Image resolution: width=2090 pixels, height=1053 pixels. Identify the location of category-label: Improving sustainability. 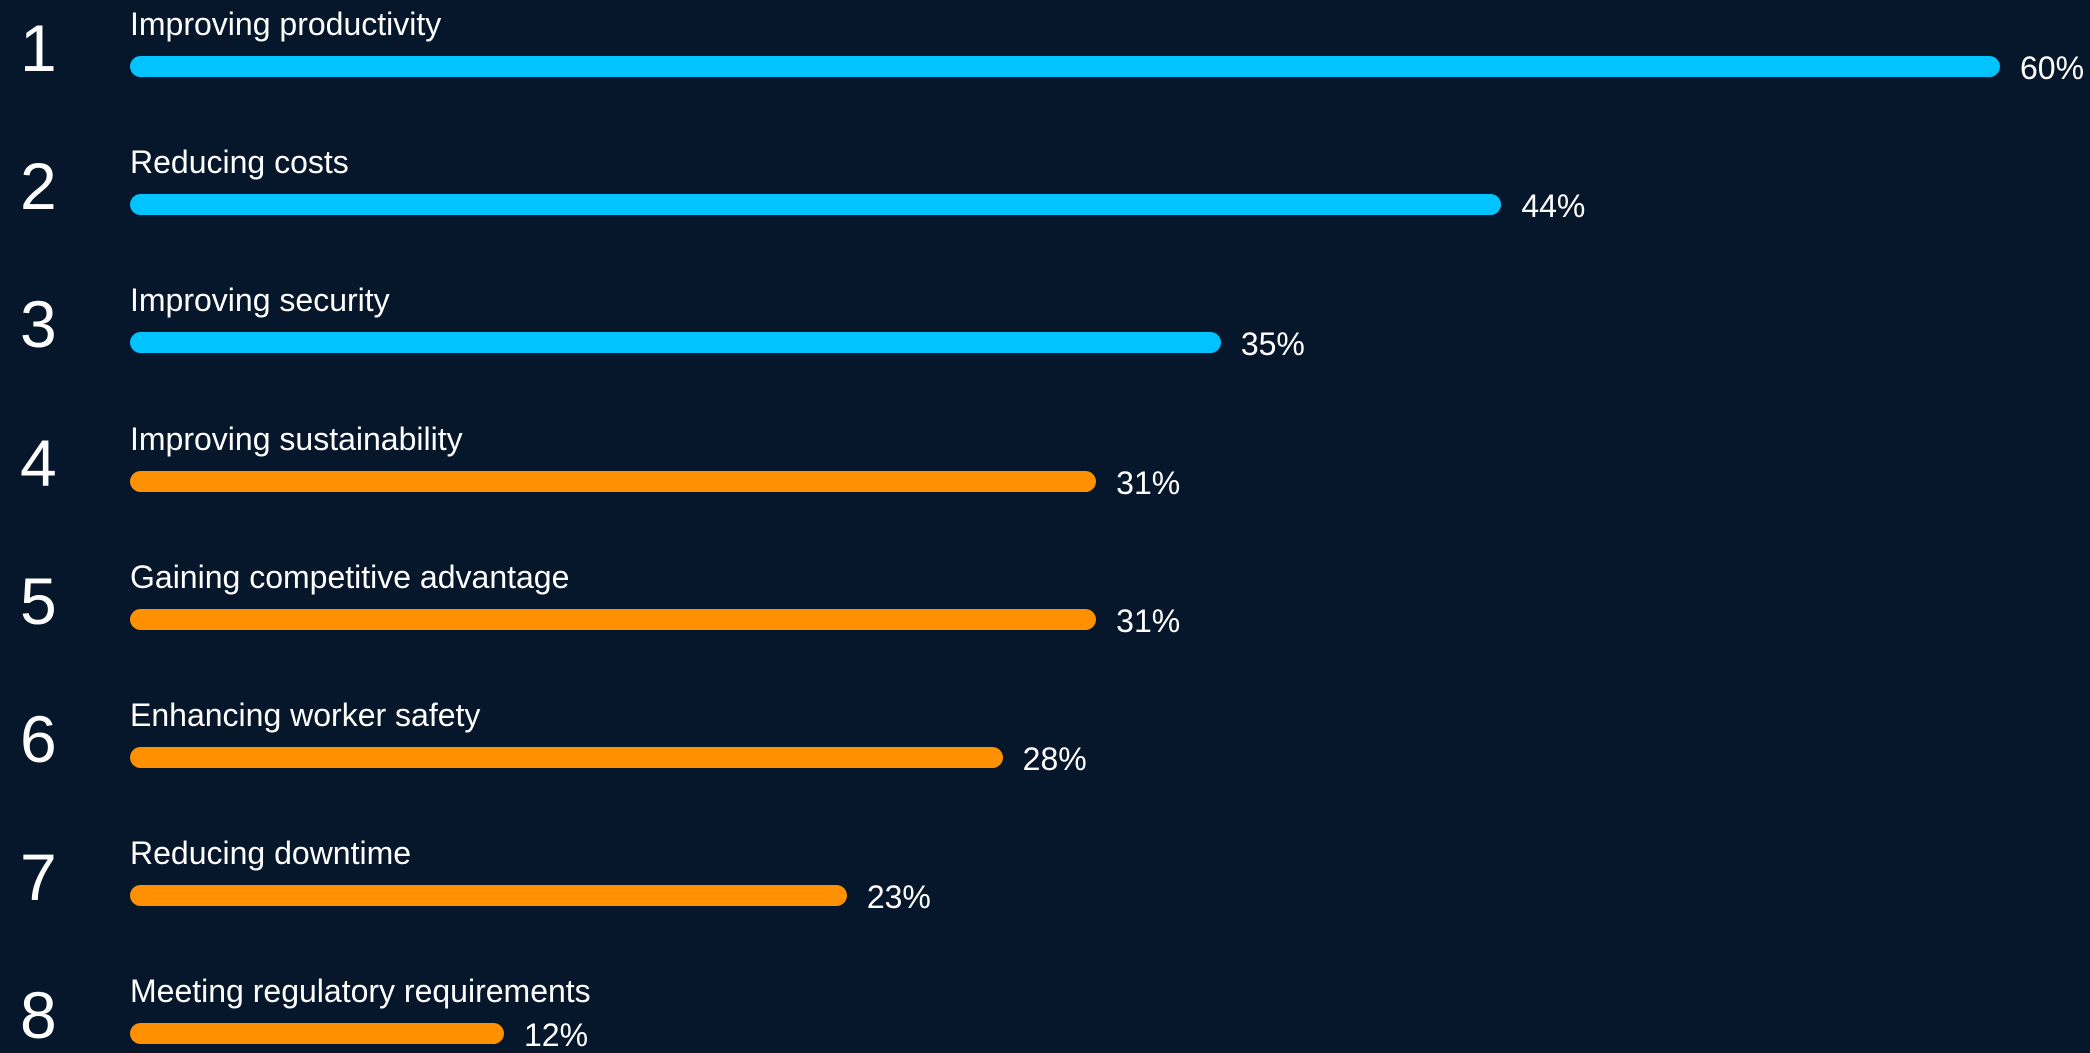
(296, 438).